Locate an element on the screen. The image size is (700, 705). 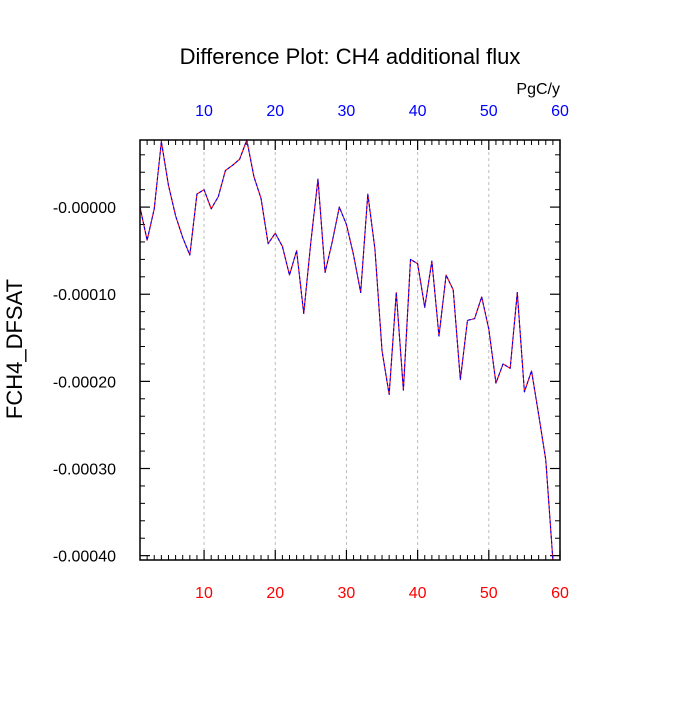
top-axis-unit-label: PgC/y is located at coordinates (538, 89).